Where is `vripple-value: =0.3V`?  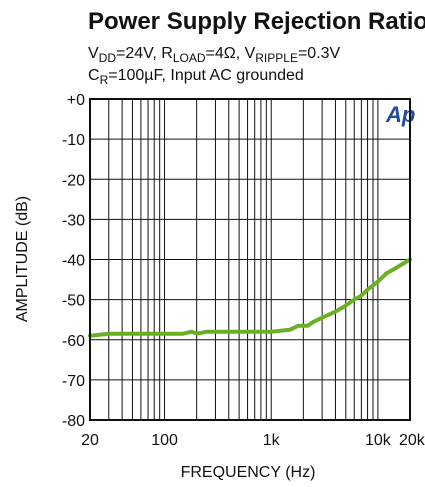
vripple-value: =0.3V is located at coordinates (319, 53).